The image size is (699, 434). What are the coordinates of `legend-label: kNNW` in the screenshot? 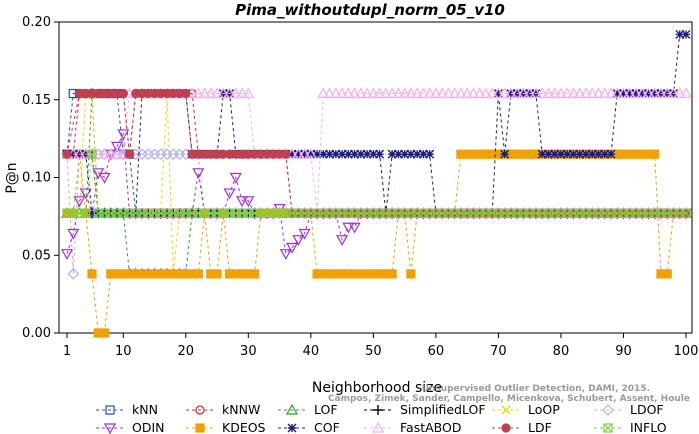 It's located at (241, 409).